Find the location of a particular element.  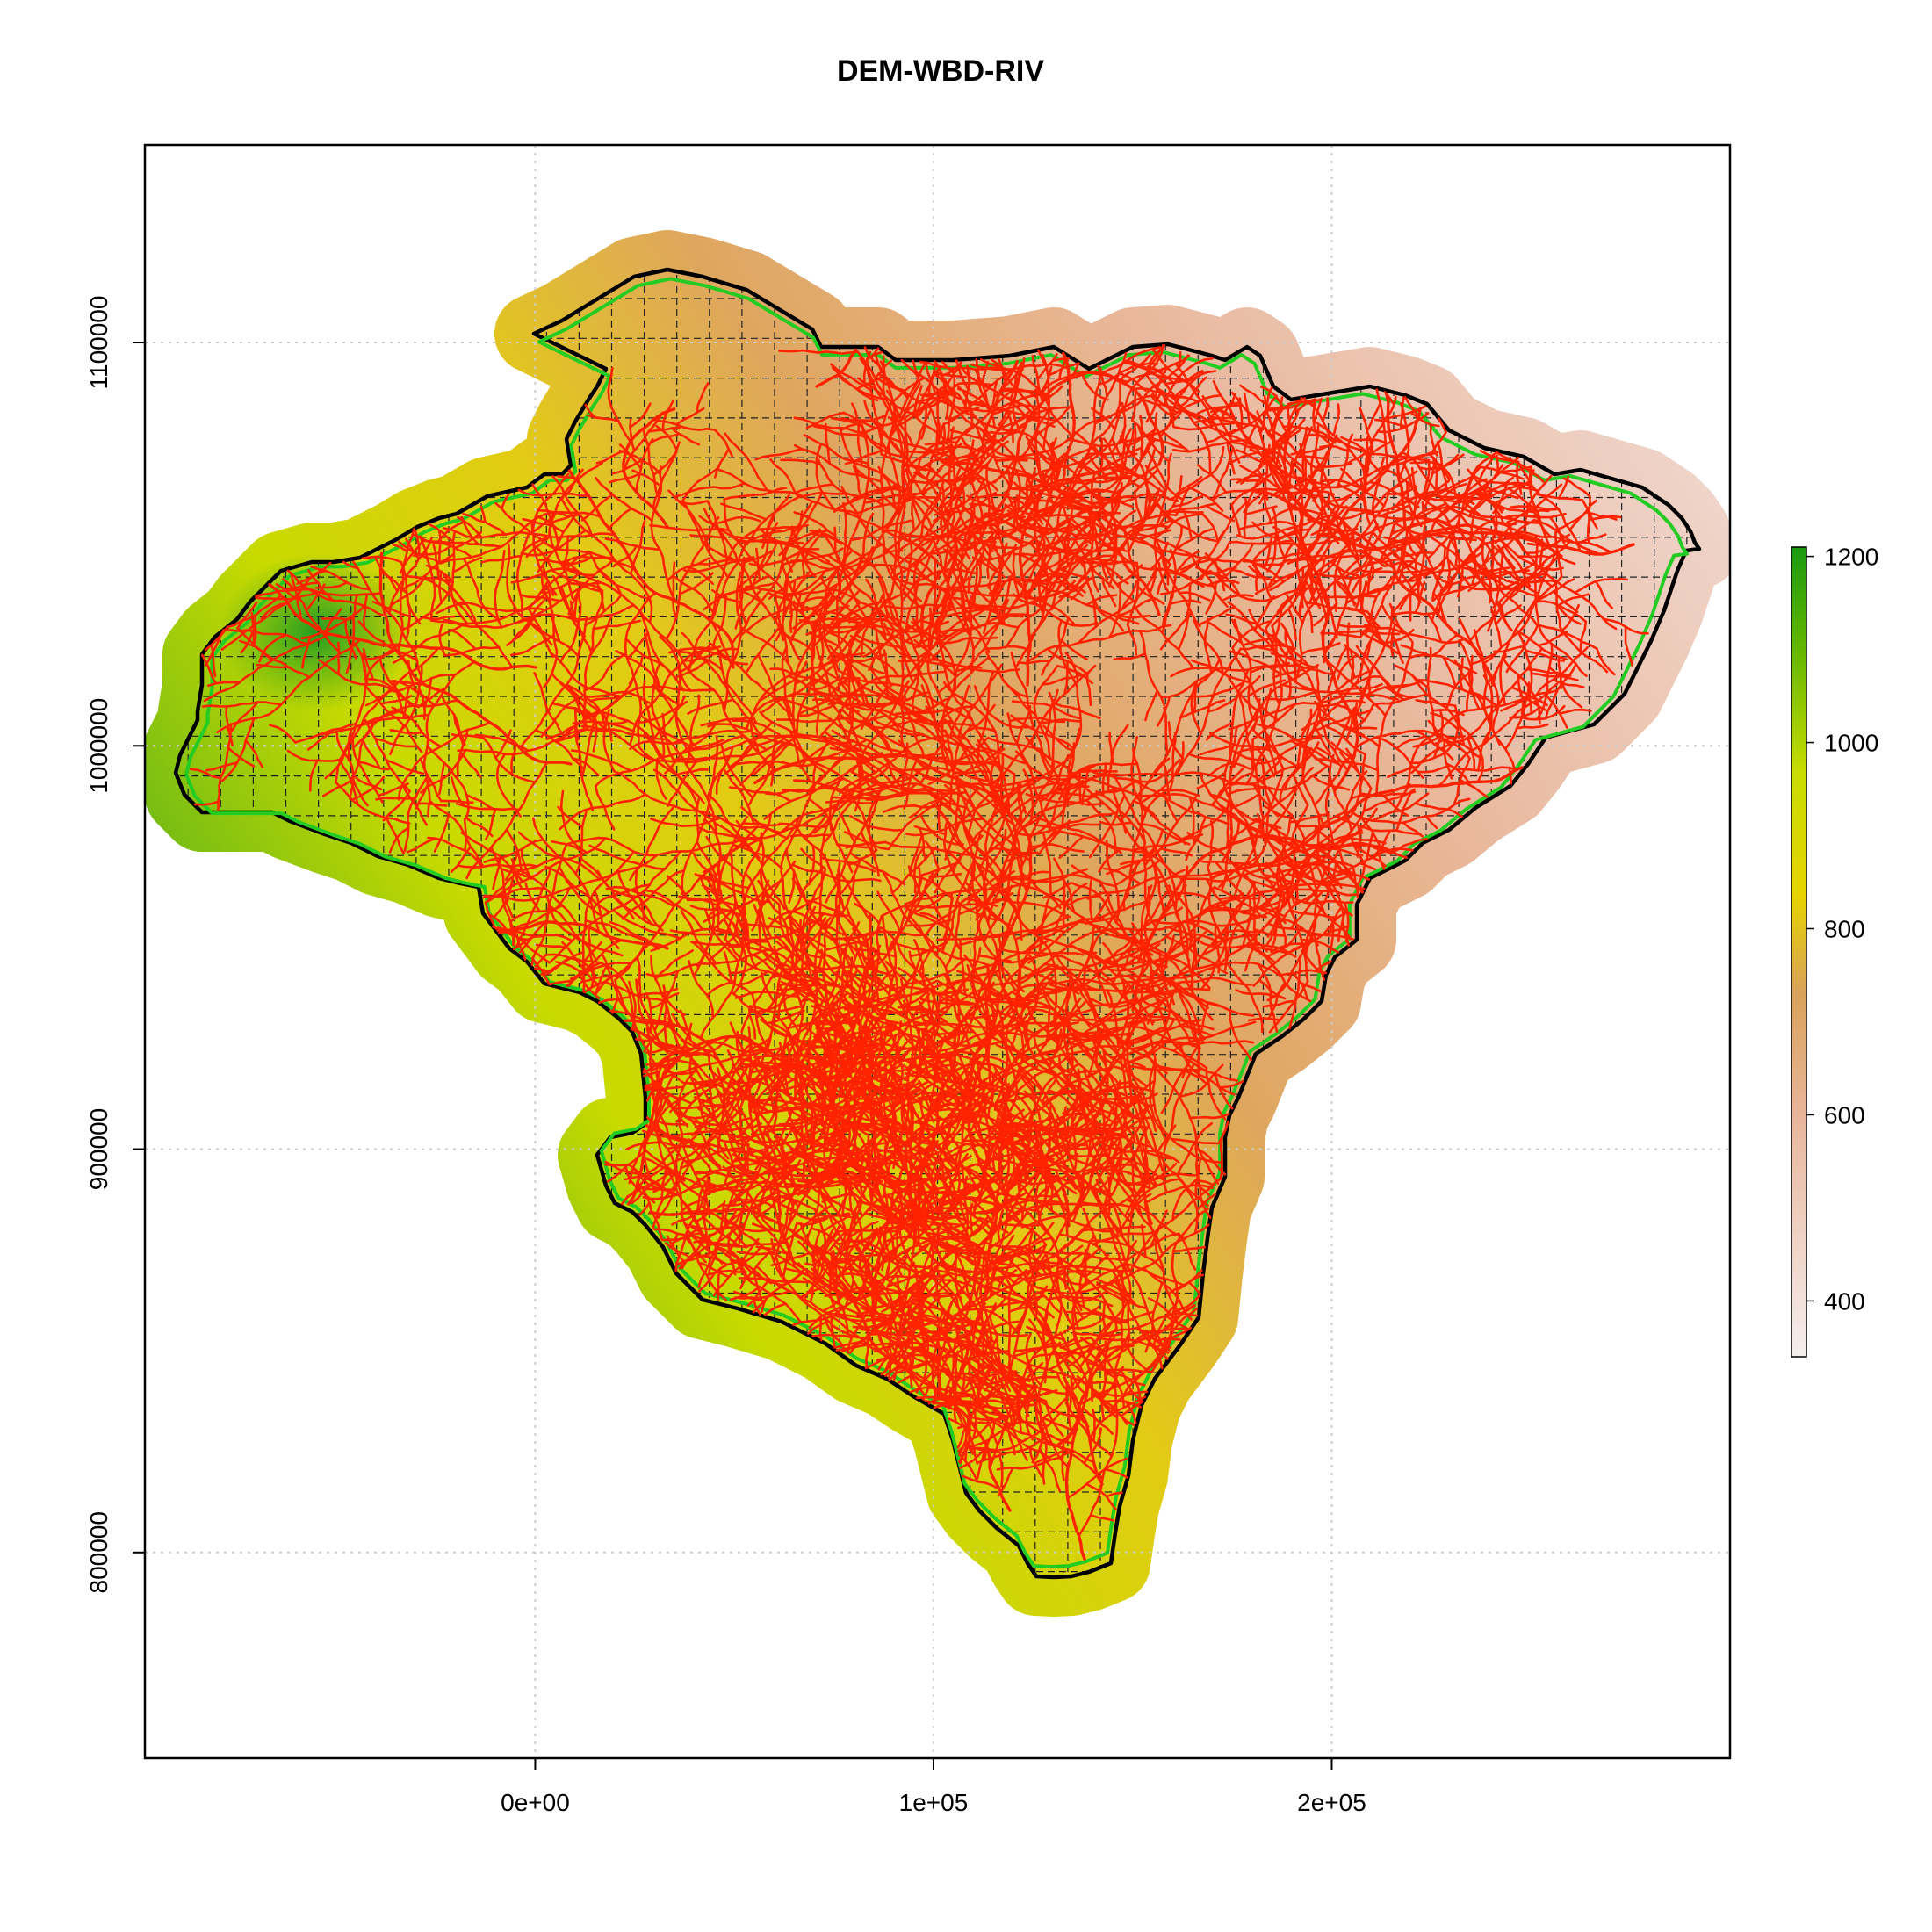

legend-tick-label: 600 is located at coordinates (1845, 1114).